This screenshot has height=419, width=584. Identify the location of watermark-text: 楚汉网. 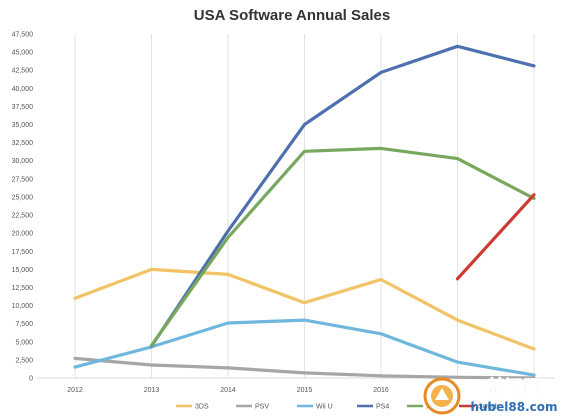
(514, 387).